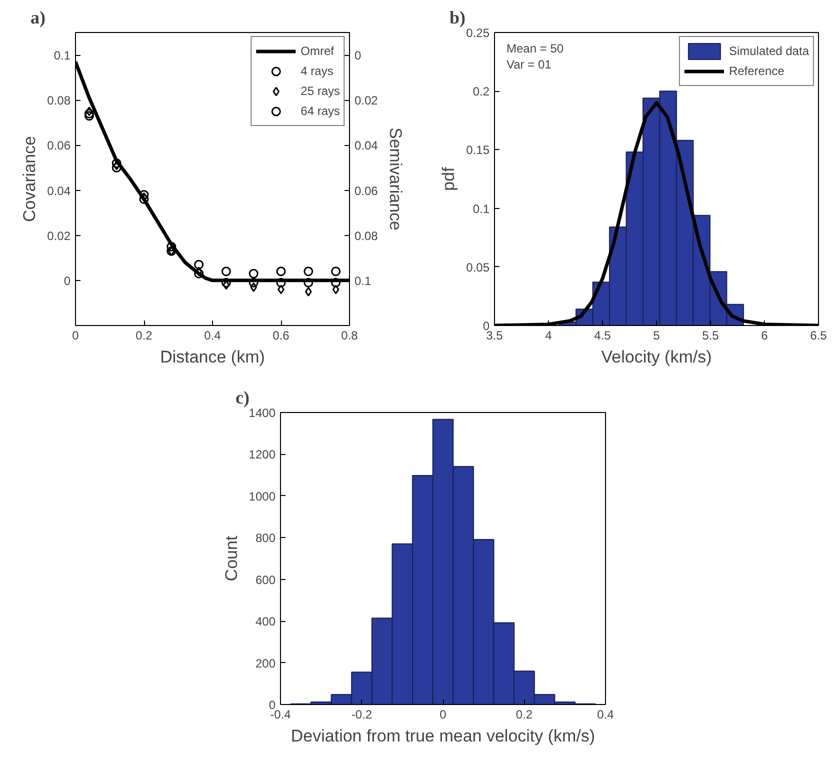 The height and width of the screenshot is (759, 838). What do you see at coordinates (317, 71) in the screenshot?
I see `legend-label: 4 rays` at bounding box center [317, 71].